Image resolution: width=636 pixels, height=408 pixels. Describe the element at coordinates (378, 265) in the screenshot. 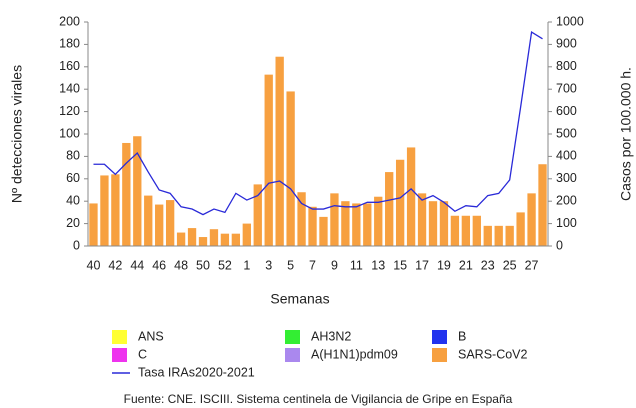

I see `x-tick-label: 13` at that location.